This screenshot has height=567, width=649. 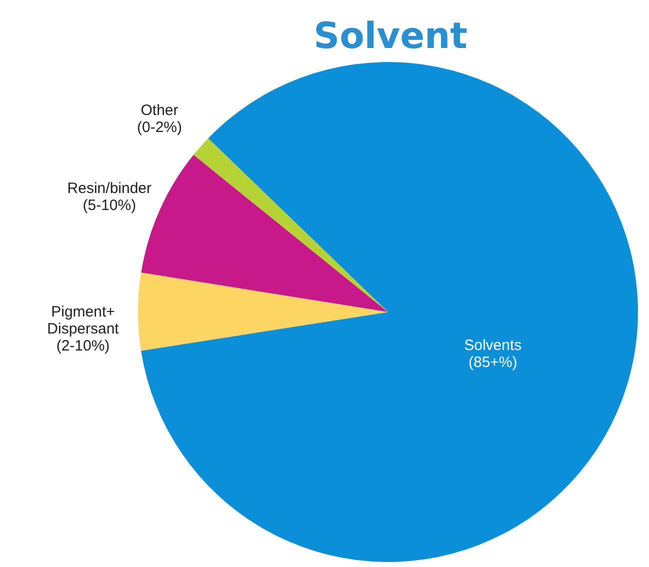 I want to click on slice-label: Solvents (85+%), so click(x=493, y=354).